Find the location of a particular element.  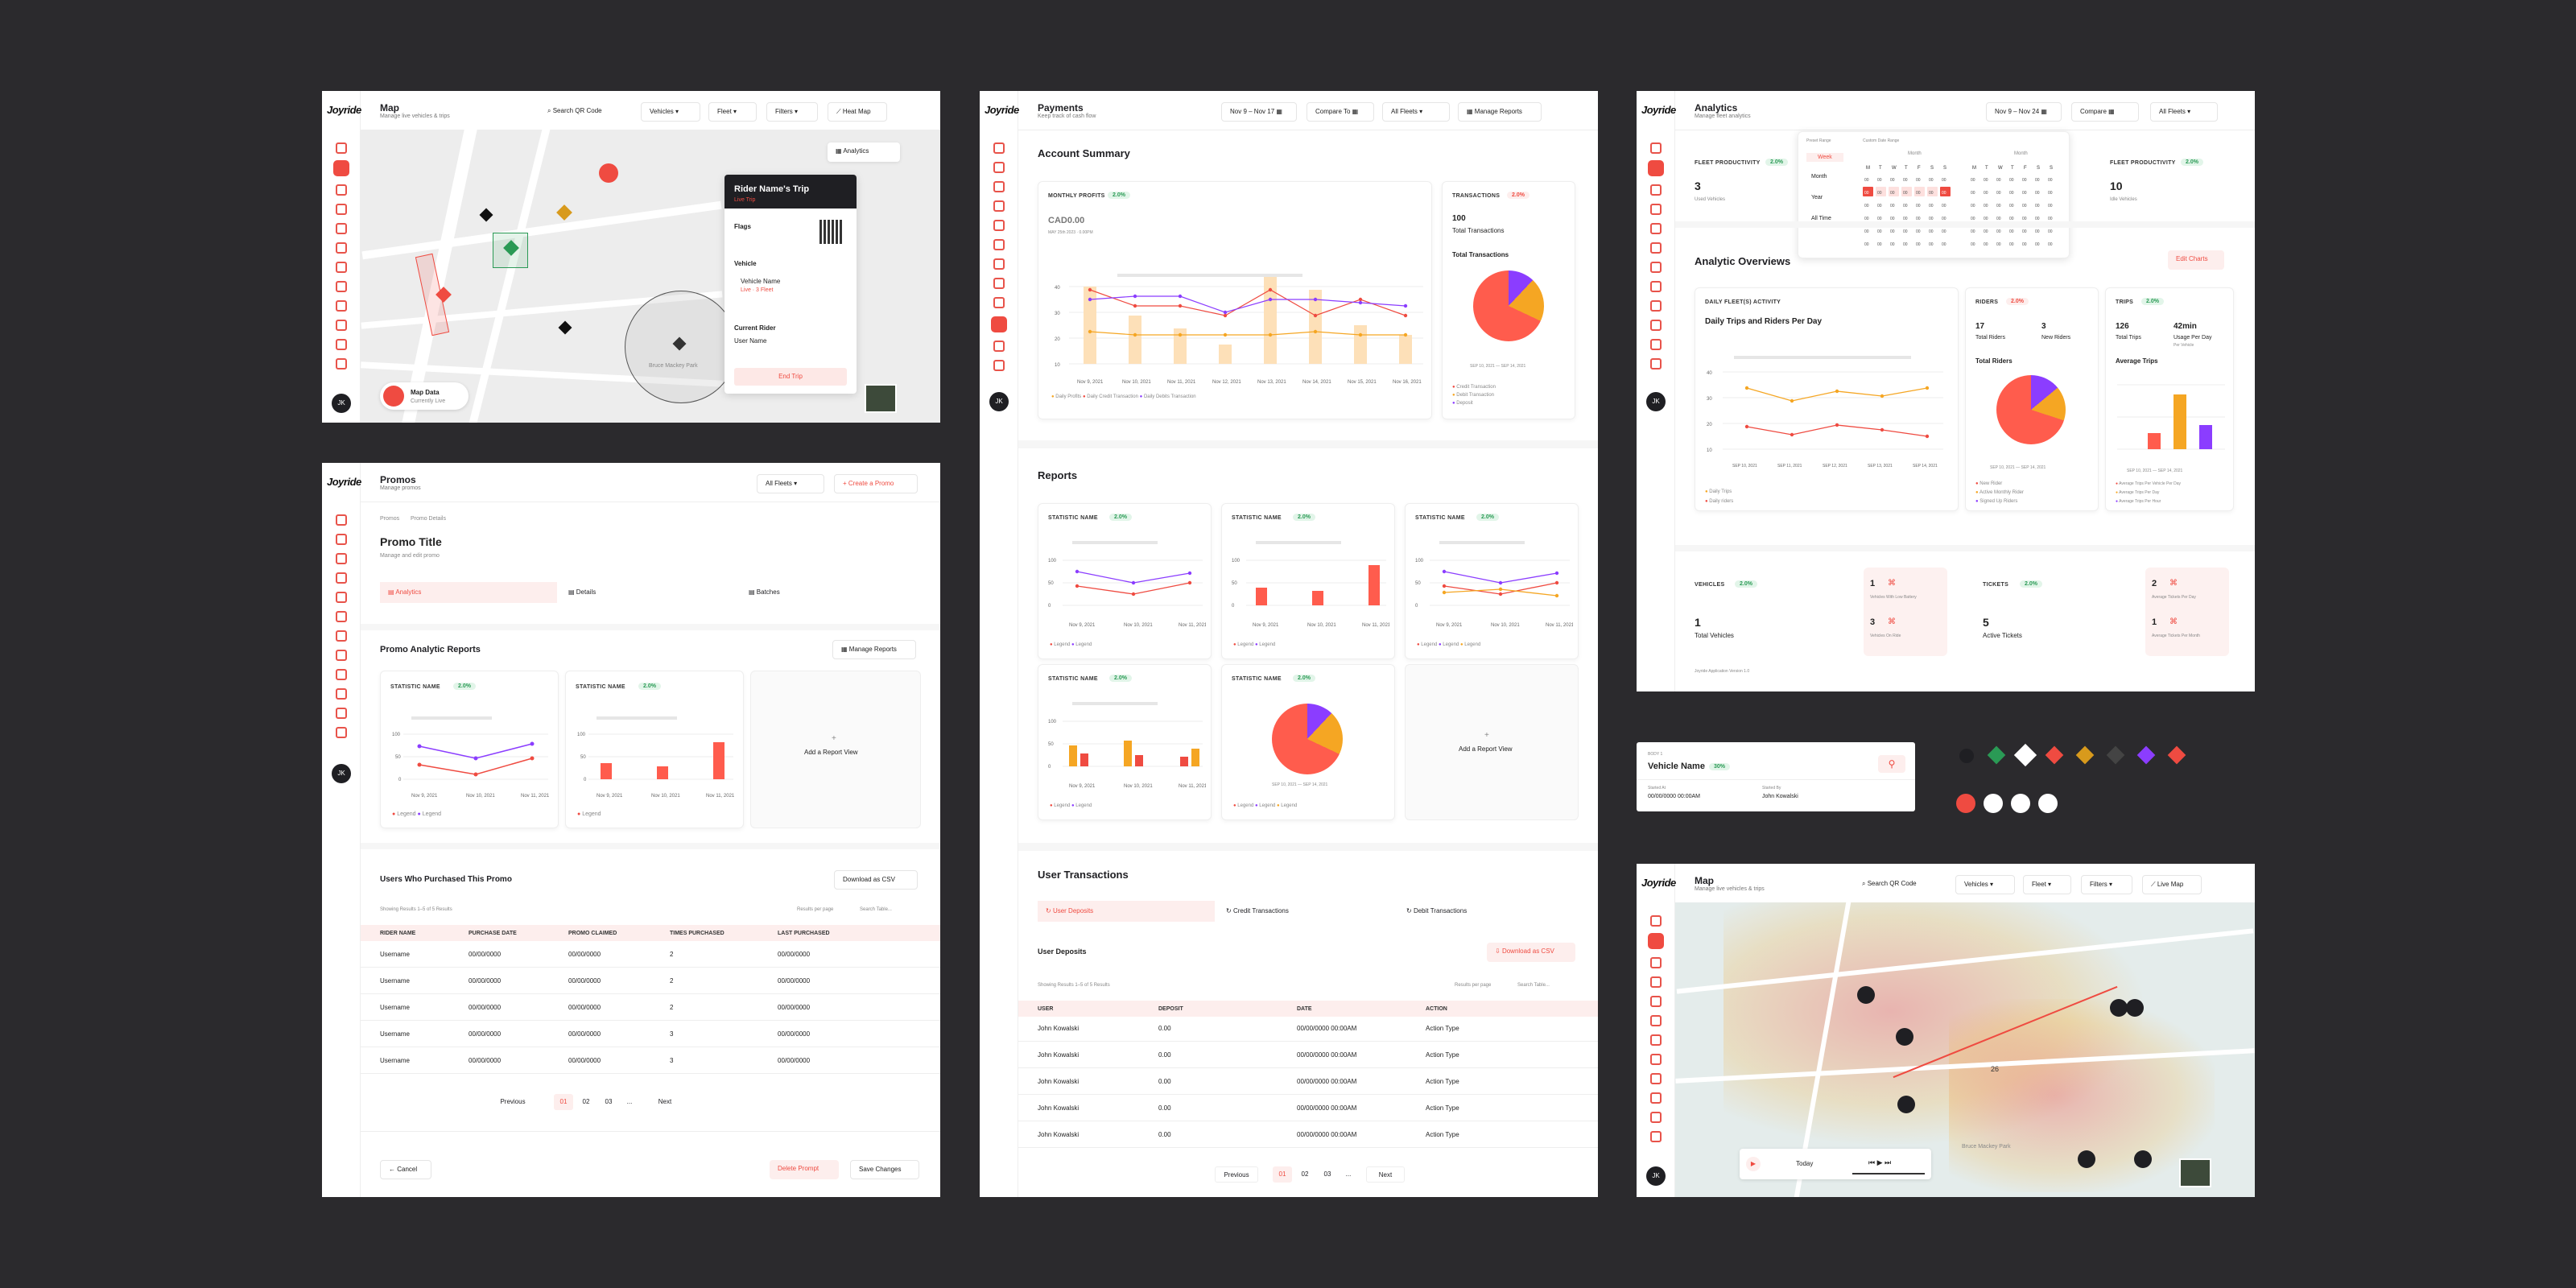

col-header: RIDER NAME is located at coordinates (398, 933).